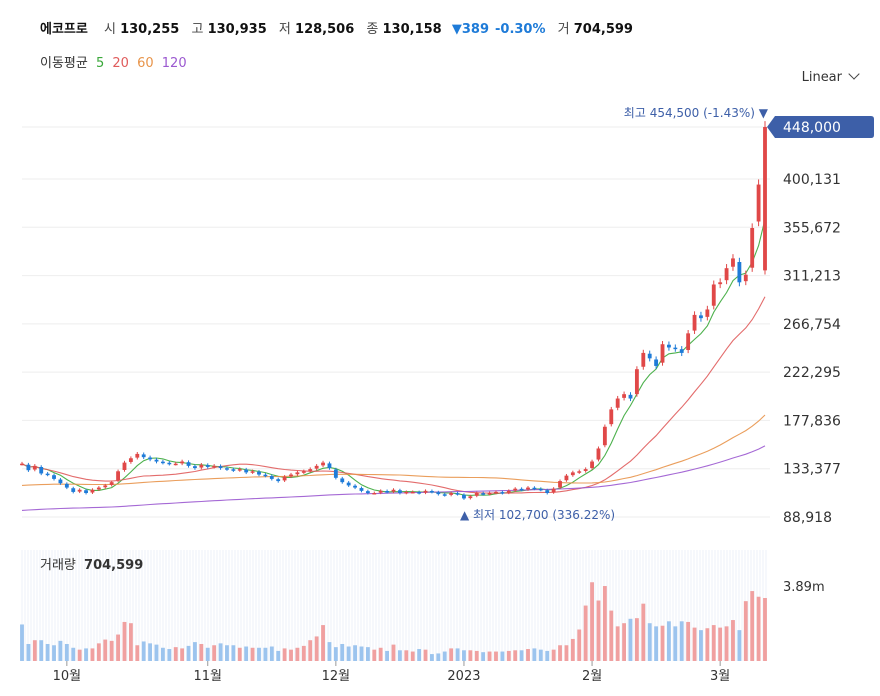 This screenshot has width=880, height=696. Describe the element at coordinates (812, 470) in the screenshot. I see `price-tick-label: 133,377` at that location.